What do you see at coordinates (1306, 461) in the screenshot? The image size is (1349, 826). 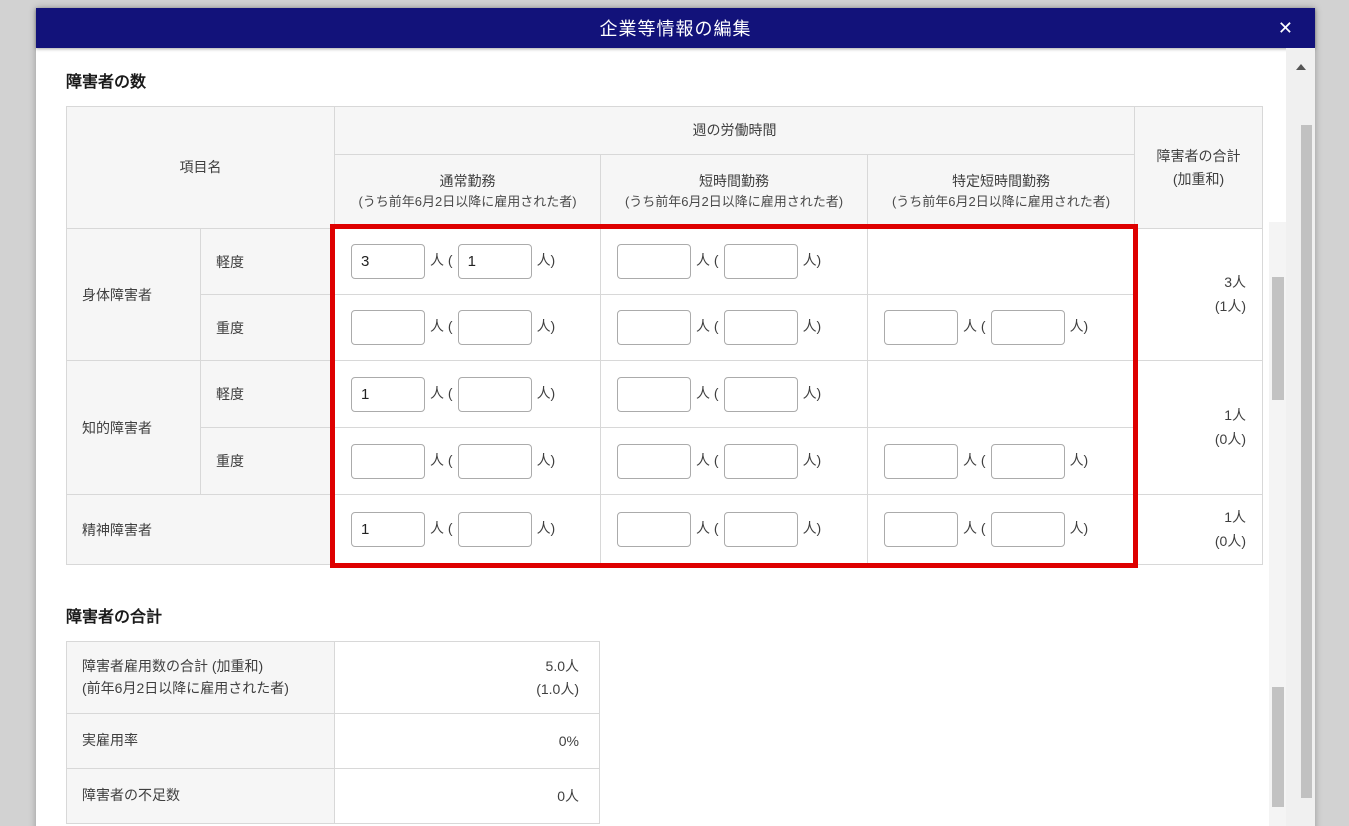 I see `scrollbar-thumb` at bounding box center [1306, 461].